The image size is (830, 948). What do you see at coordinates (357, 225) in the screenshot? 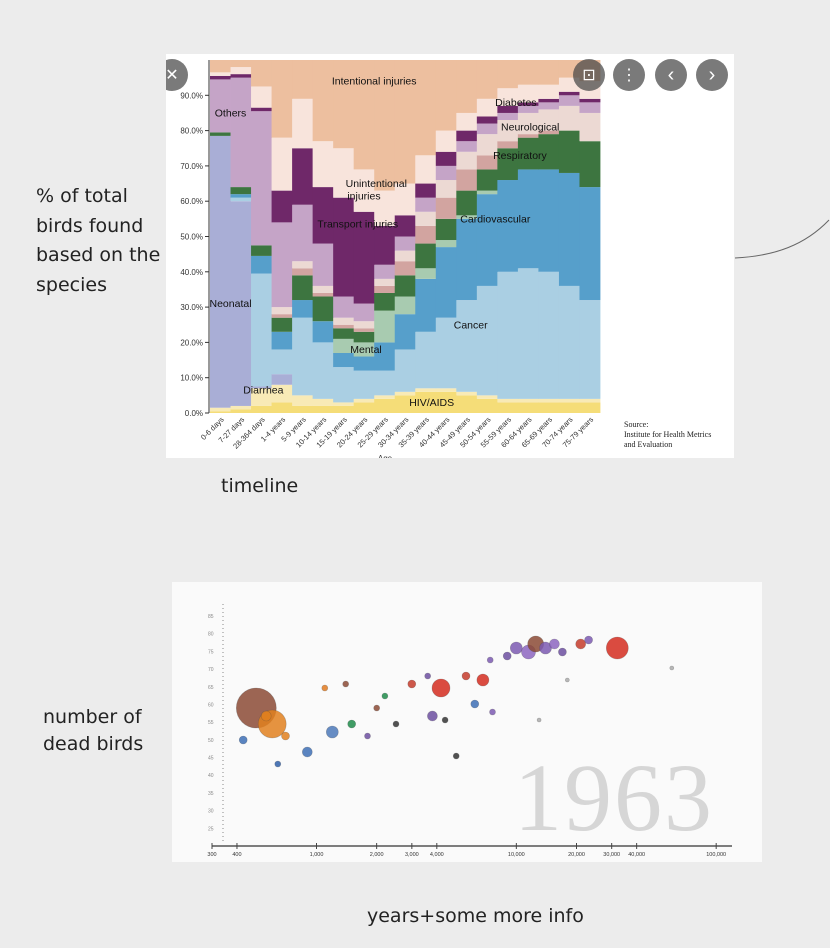
I see `area-label: Transport injuries` at bounding box center [357, 225].